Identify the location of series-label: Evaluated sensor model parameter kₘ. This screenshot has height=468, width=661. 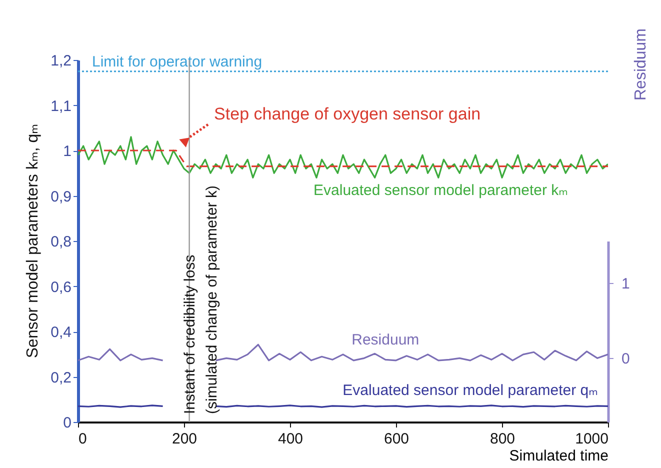
(441, 191).